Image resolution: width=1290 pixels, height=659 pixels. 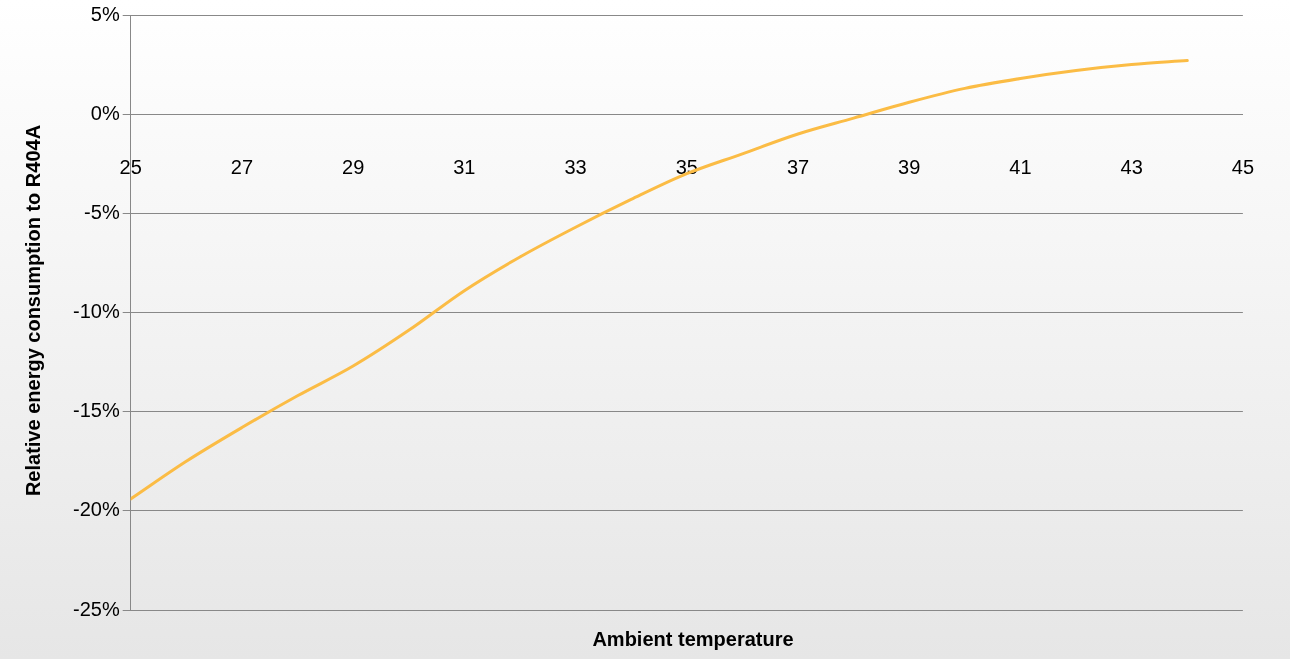 What do you see at coordinates (242, 166) in the screenshot?
I see `x-tick-label: 27` at bounding box center [242, 166].